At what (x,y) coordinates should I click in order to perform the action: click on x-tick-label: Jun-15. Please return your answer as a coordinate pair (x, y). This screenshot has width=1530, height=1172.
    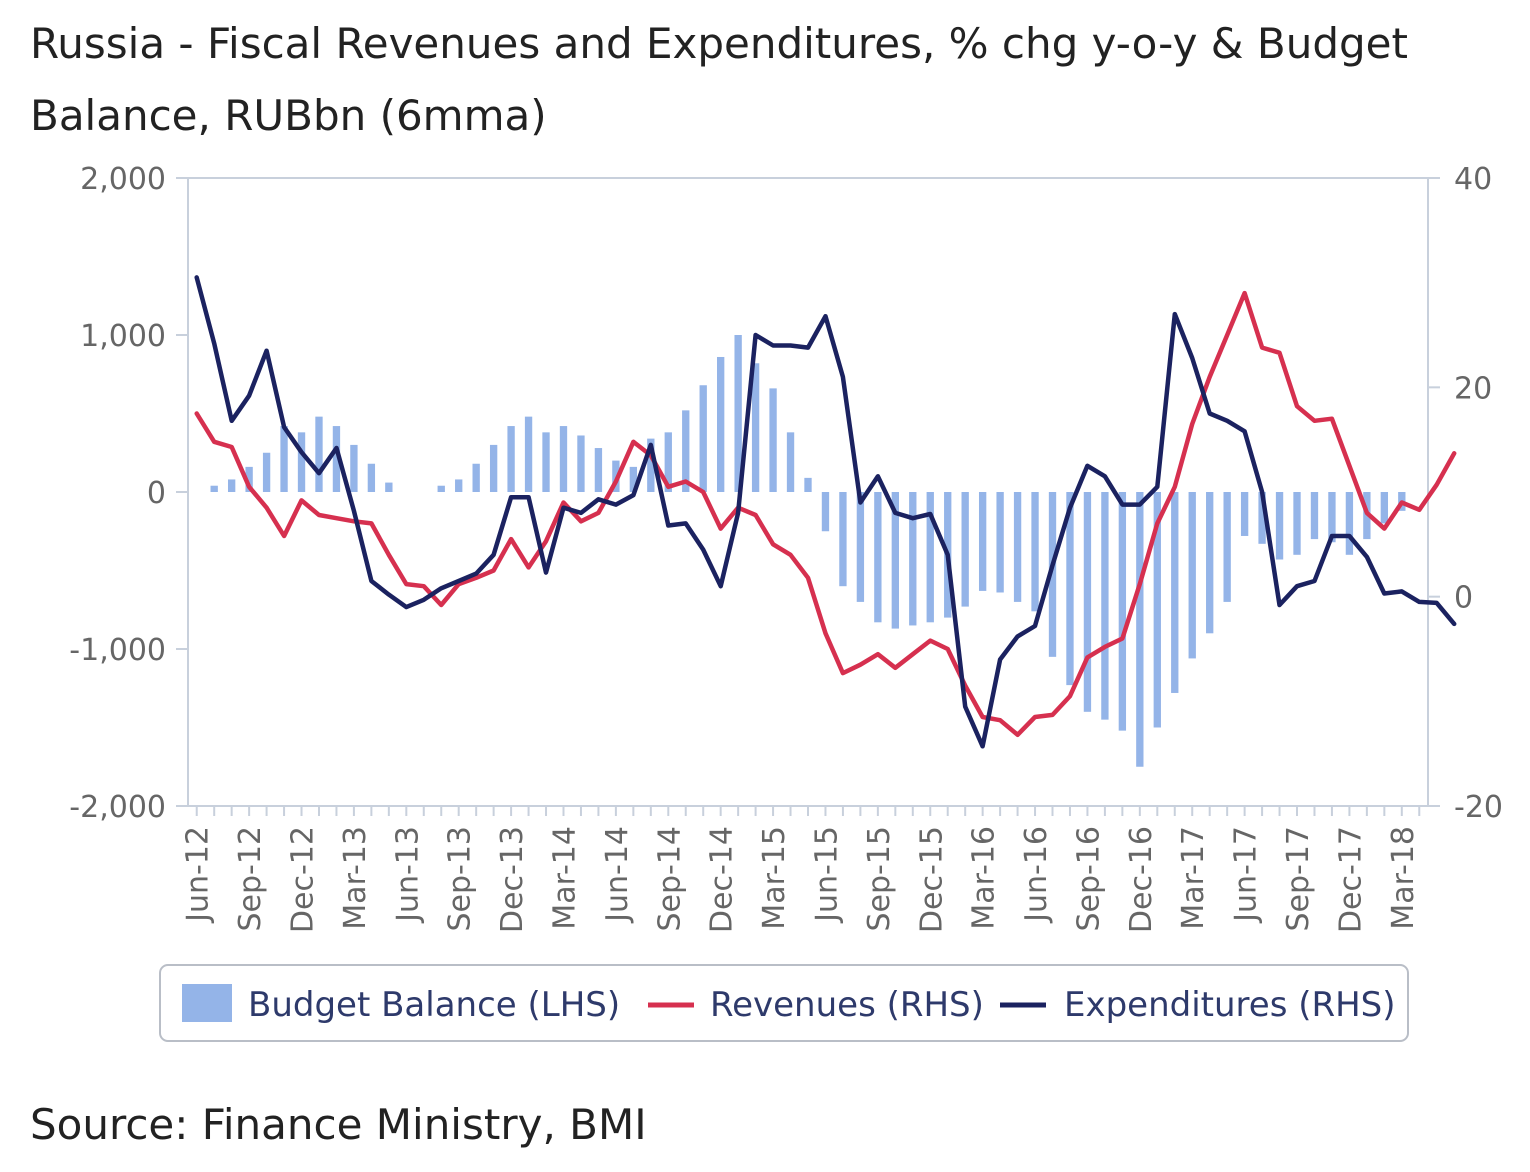
    Looking at the image, I should click on (826, 875).